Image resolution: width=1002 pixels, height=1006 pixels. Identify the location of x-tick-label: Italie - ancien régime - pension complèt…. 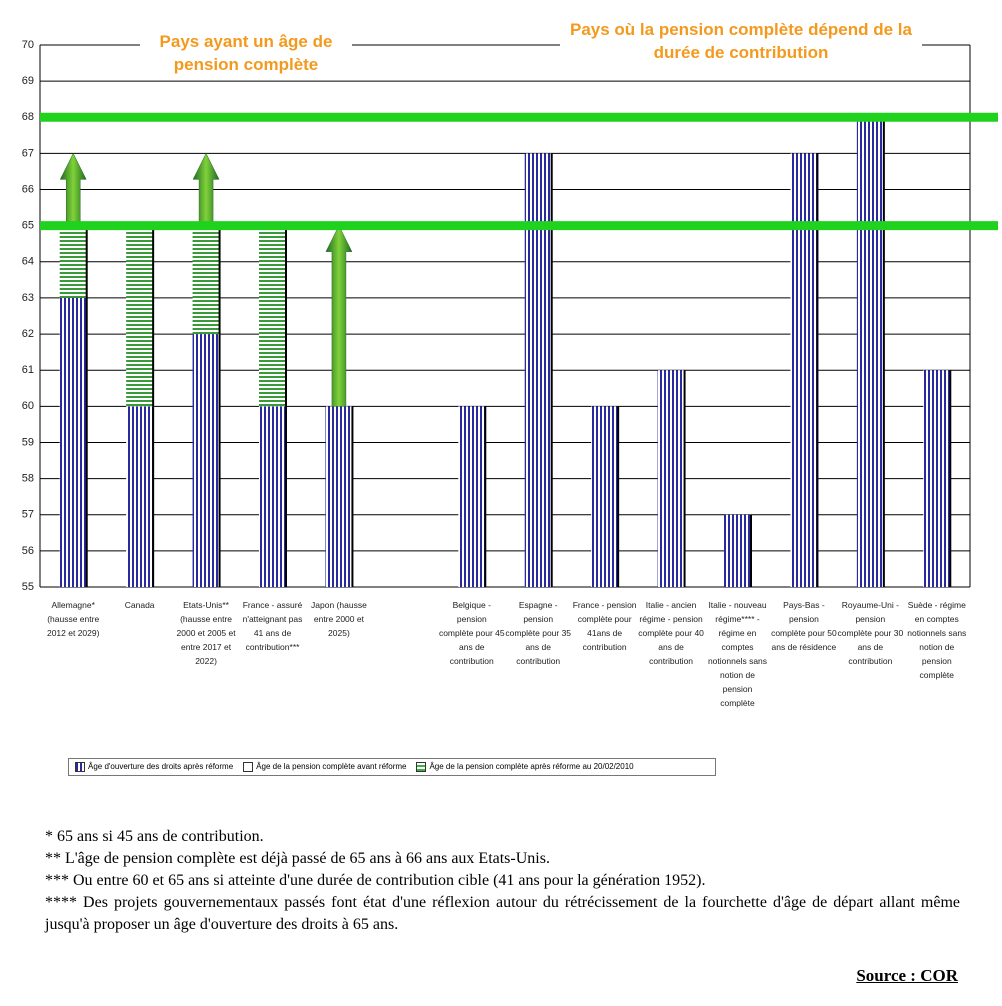
(671, 633).